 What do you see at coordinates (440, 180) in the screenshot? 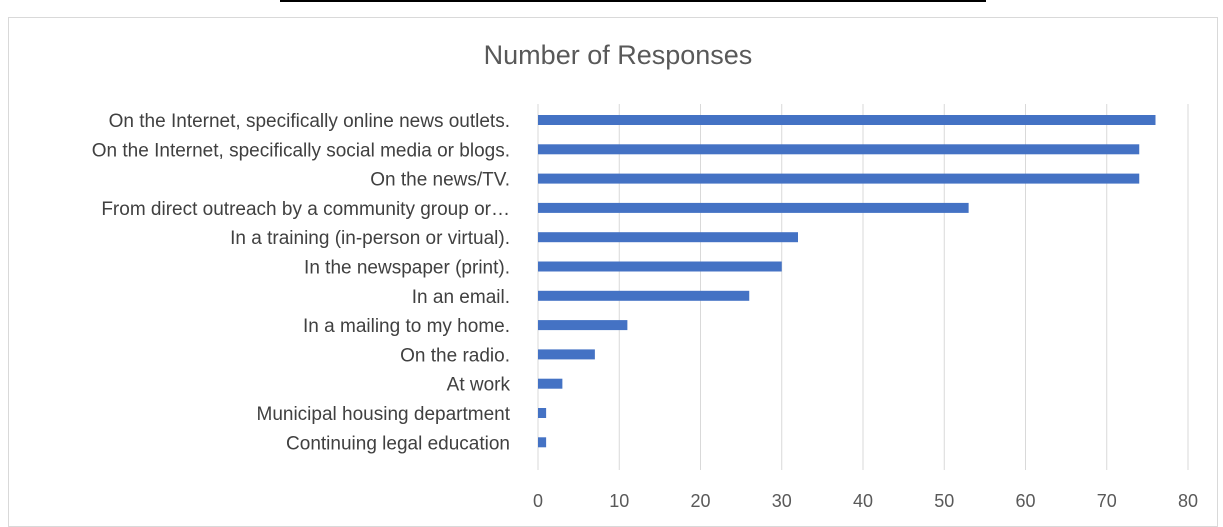
I see `category-label: On the news/TV.` at bounding box center [440, 180].